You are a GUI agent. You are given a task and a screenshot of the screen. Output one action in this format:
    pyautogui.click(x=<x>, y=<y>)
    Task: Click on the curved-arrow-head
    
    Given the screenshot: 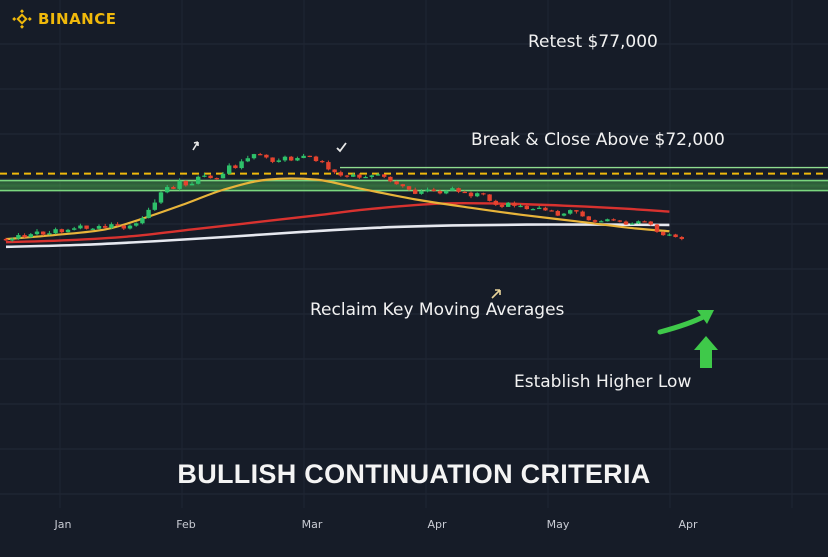 What is the action you would take?
    pyautogui.click(x=705, y=317)
    